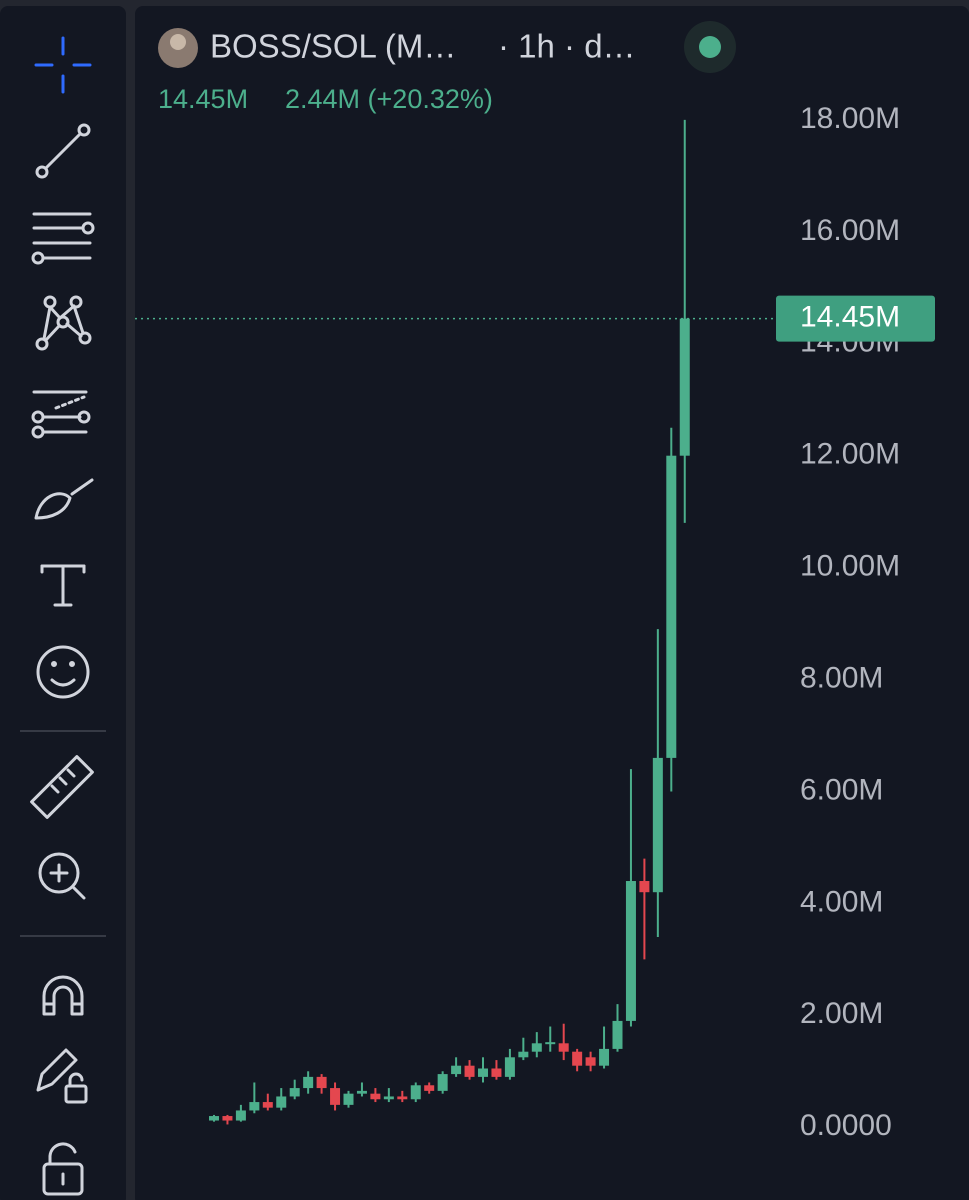  What do you see at coordinates (710, 47) in the screenshot?
I see `status-dot` at bounding box center [710, 47].